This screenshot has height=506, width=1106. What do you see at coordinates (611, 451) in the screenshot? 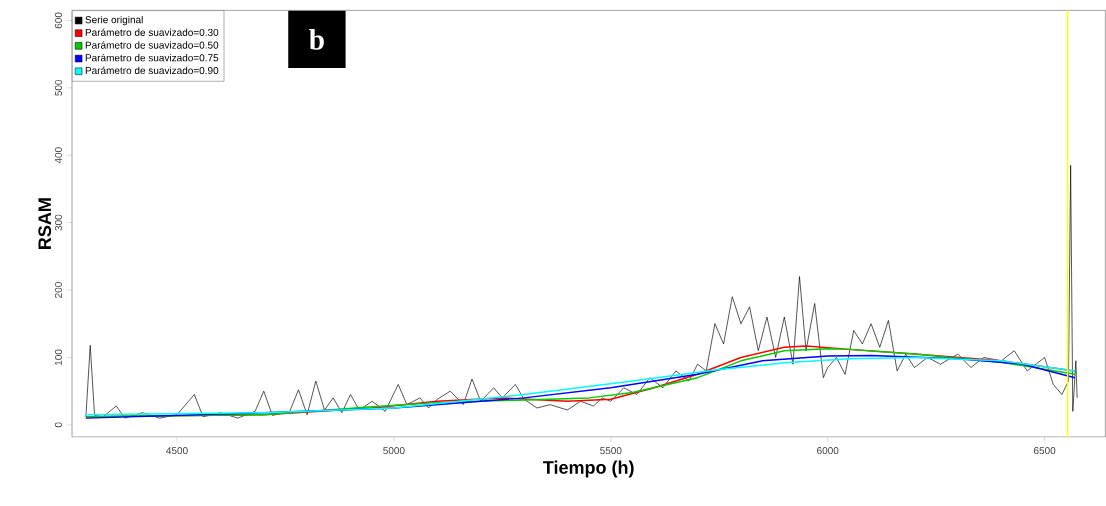
I see `x-tick-label: 5500` at bounding box center [611, 451].